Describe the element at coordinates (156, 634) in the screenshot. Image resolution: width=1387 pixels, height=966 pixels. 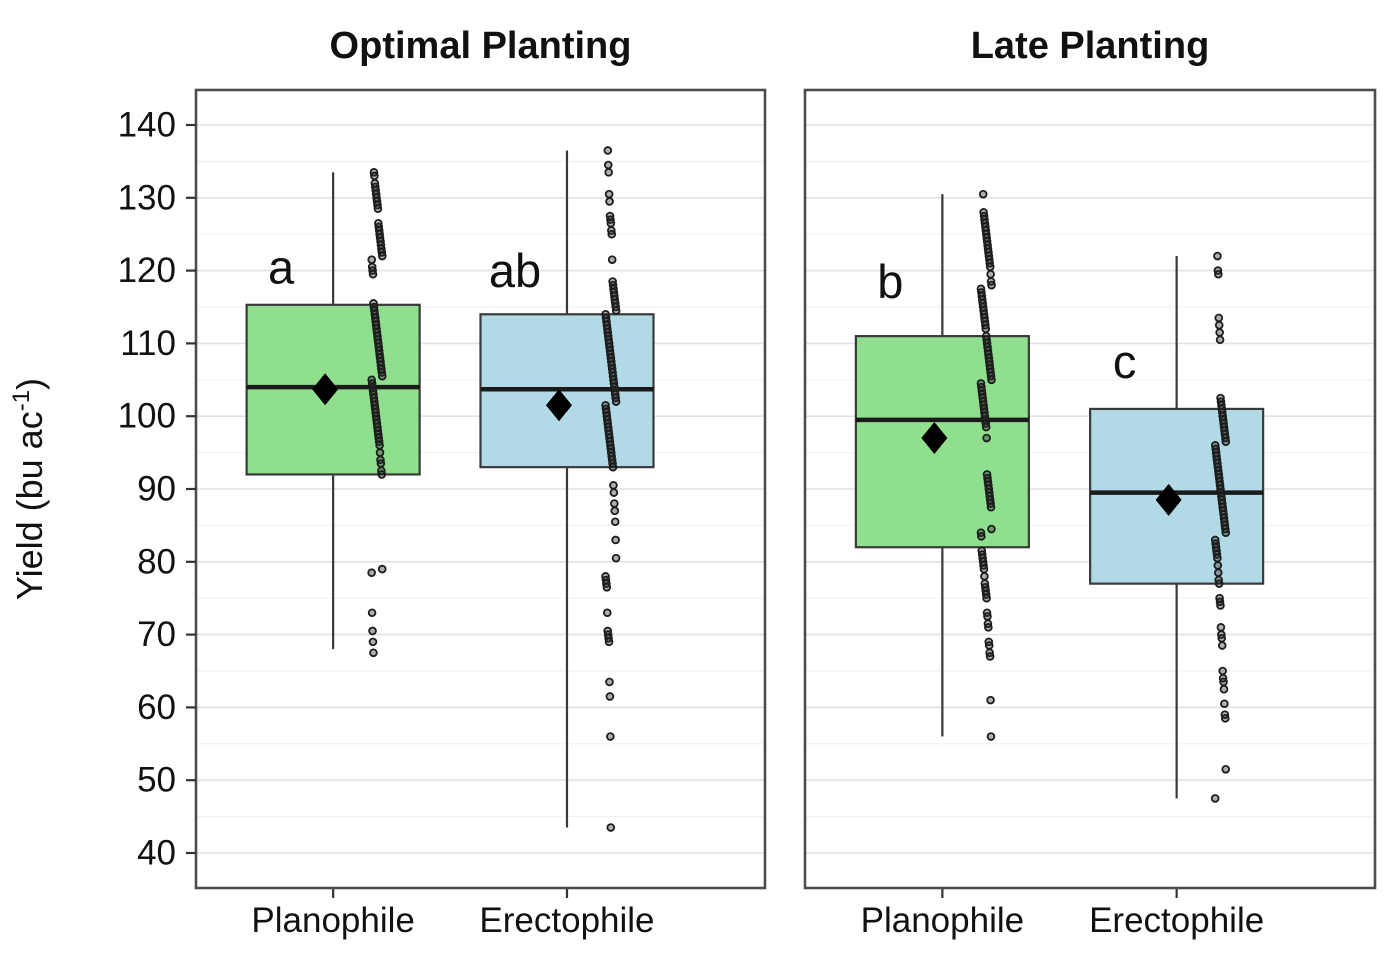
I see `y-axis-tick-label: 70` at that location.